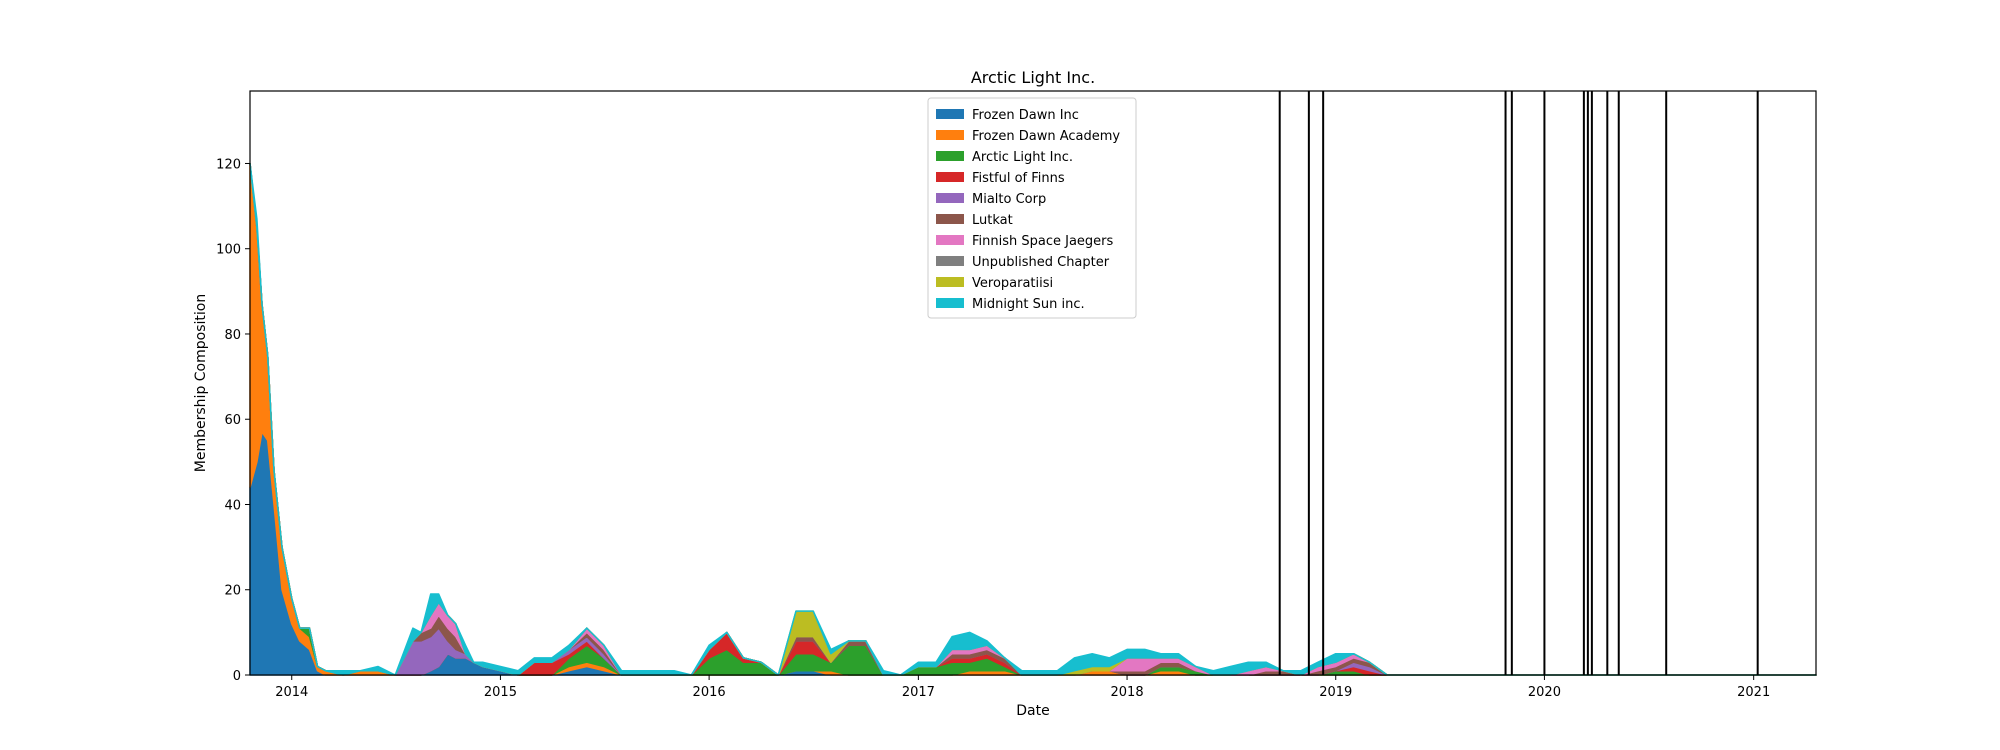 This screenshot has height=750, width=2000. What do you see at coordinates (992, 220) in the screenshot?
I see `legend-label: Lutkat` at bounding box center [992, 220].